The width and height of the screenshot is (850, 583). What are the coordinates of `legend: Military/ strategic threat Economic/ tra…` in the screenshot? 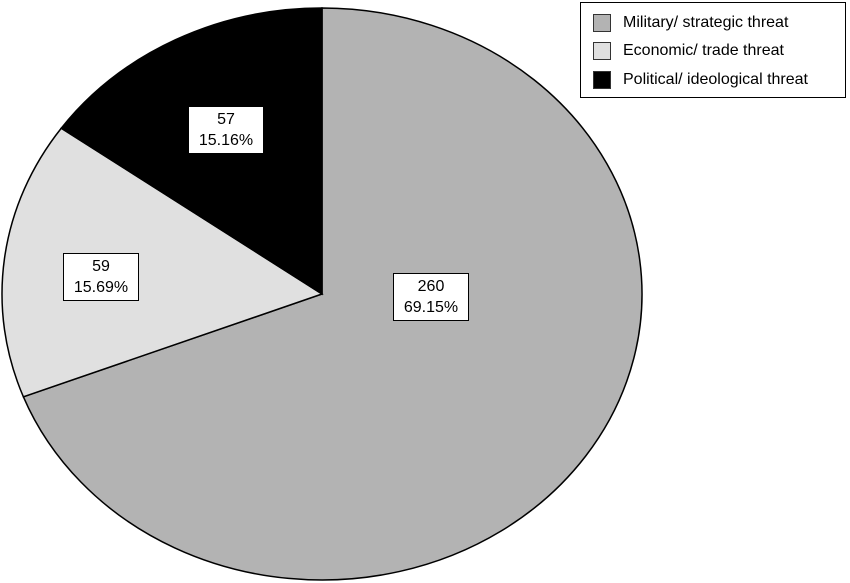 It's located at (713, 50).